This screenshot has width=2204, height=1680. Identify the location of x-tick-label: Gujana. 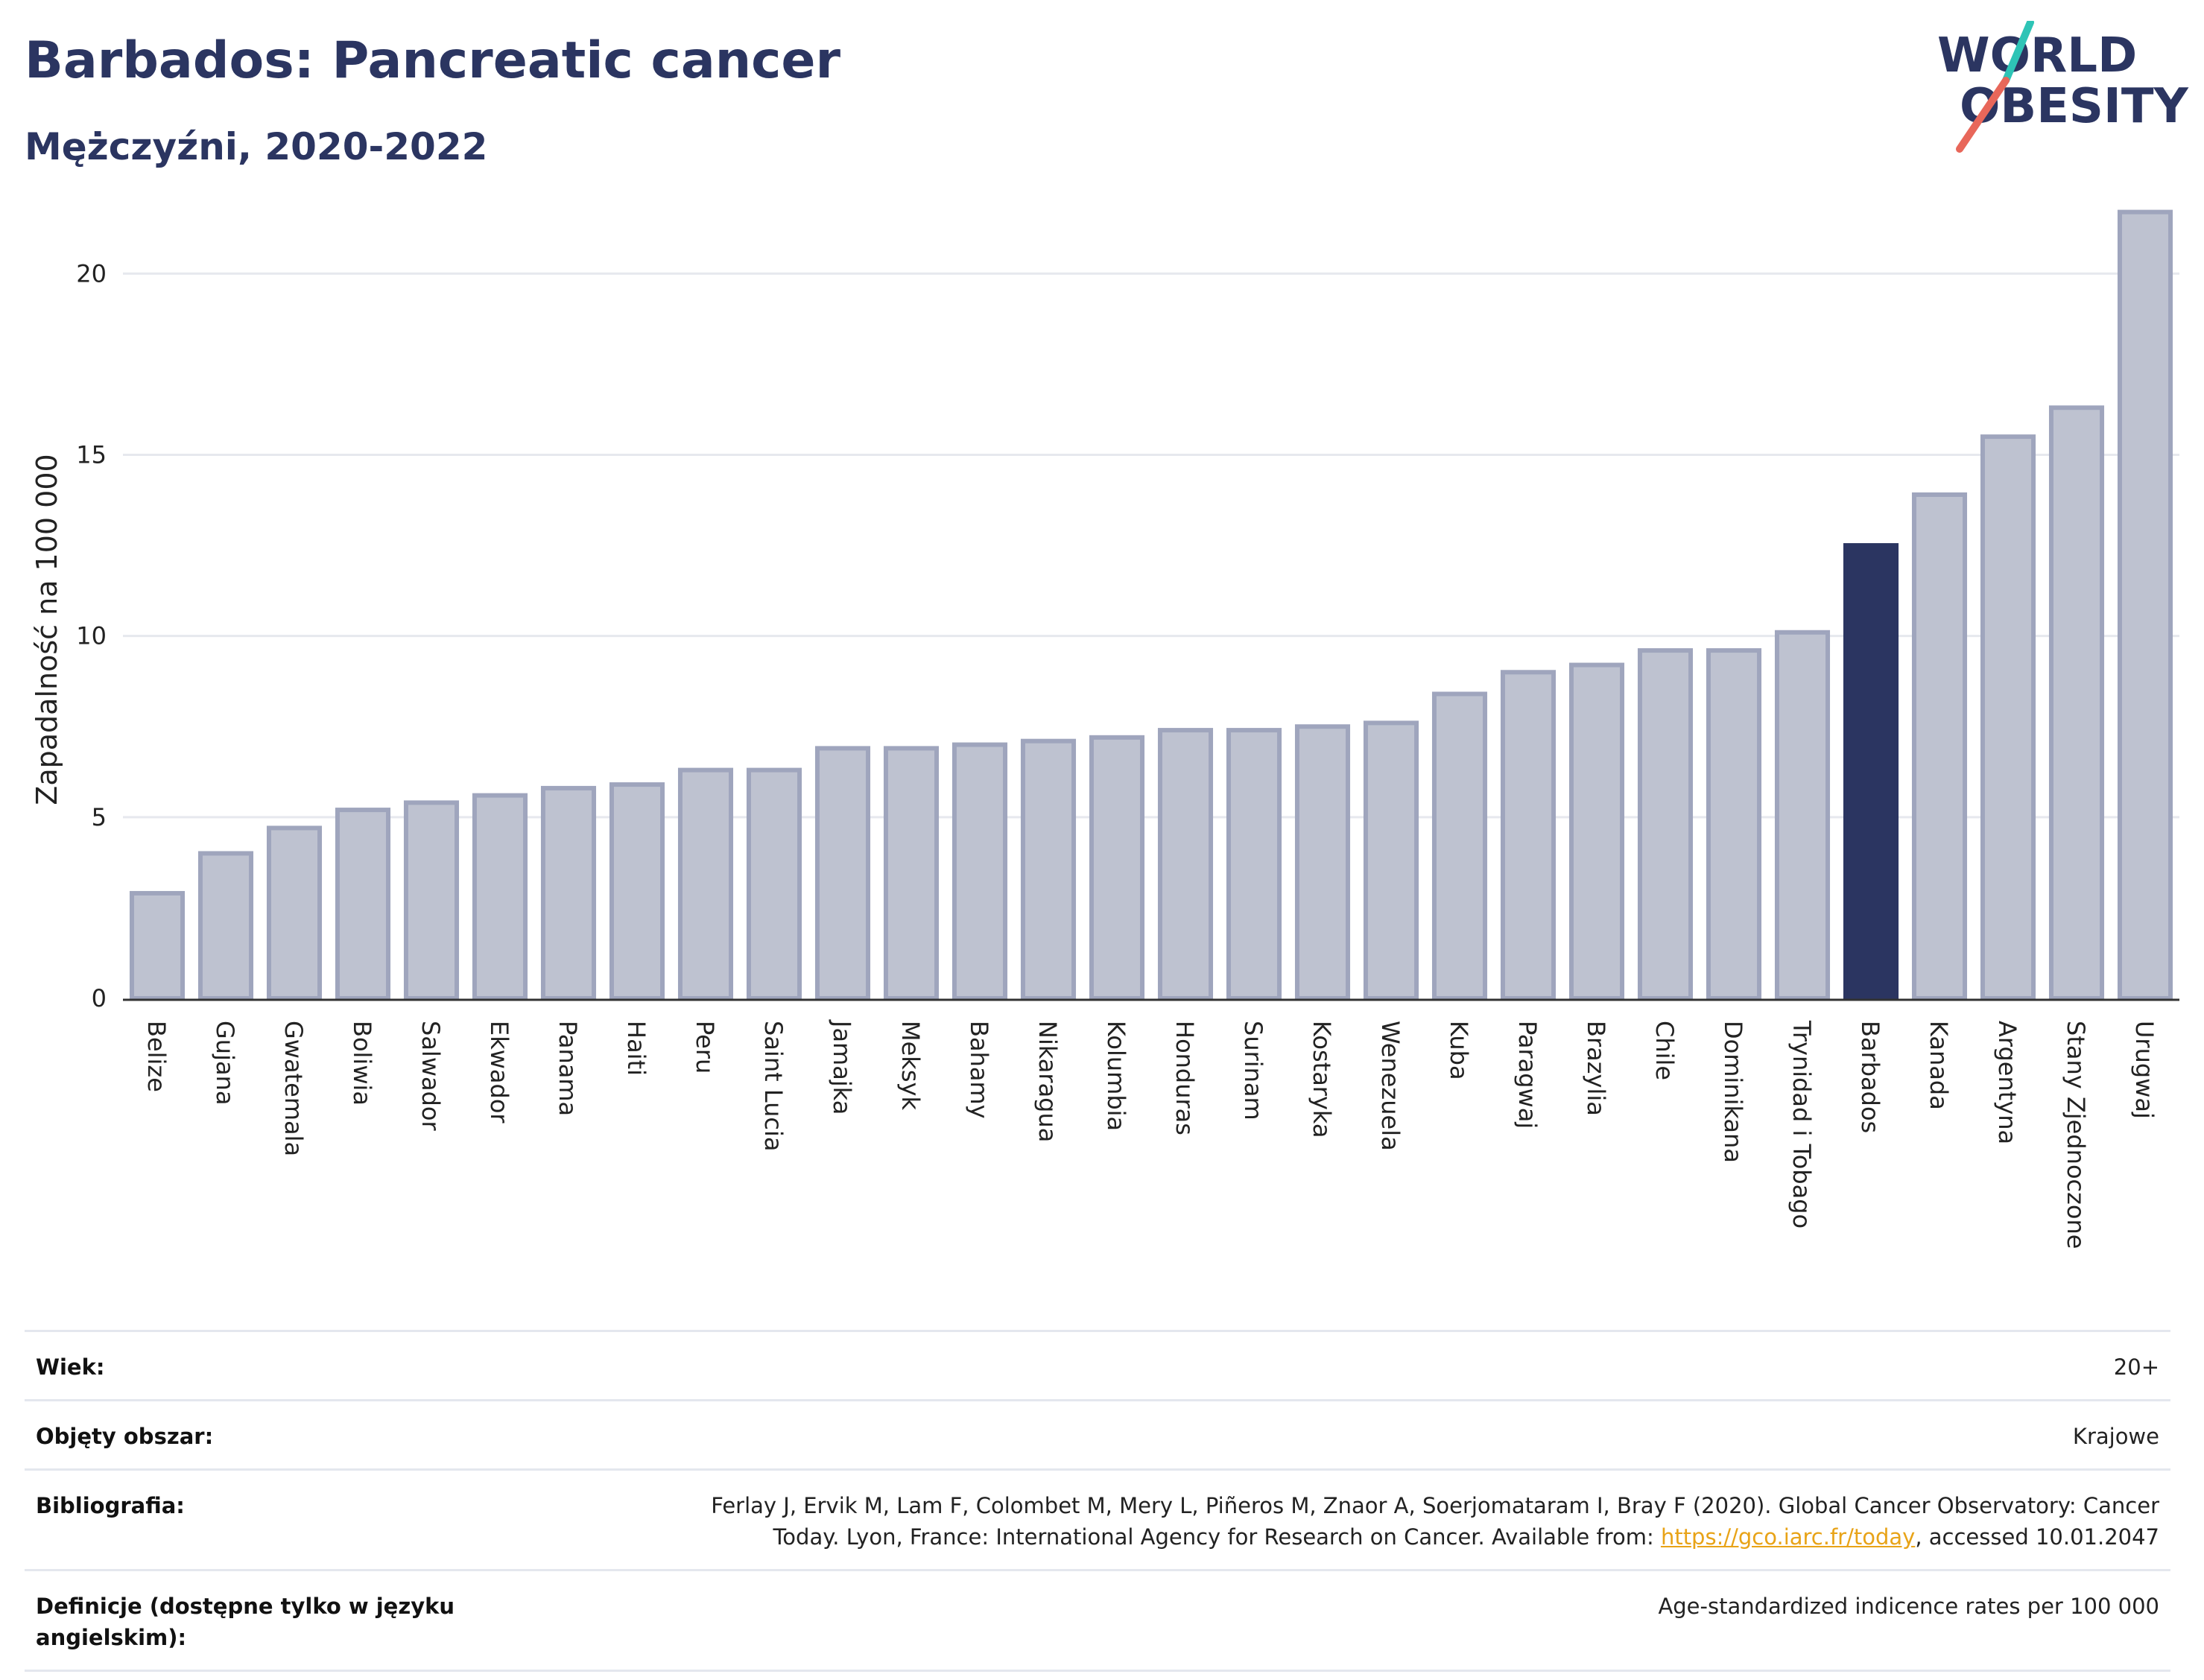
(225, 1063).